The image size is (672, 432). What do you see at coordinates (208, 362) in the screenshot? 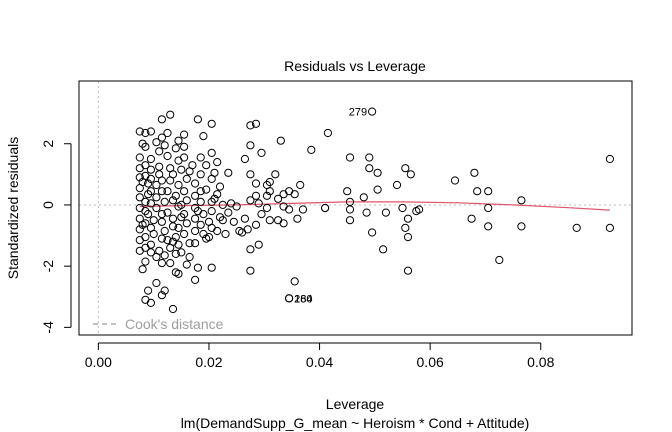
I see `x-tick-label: 0.02` at bounding box center [208, 362].